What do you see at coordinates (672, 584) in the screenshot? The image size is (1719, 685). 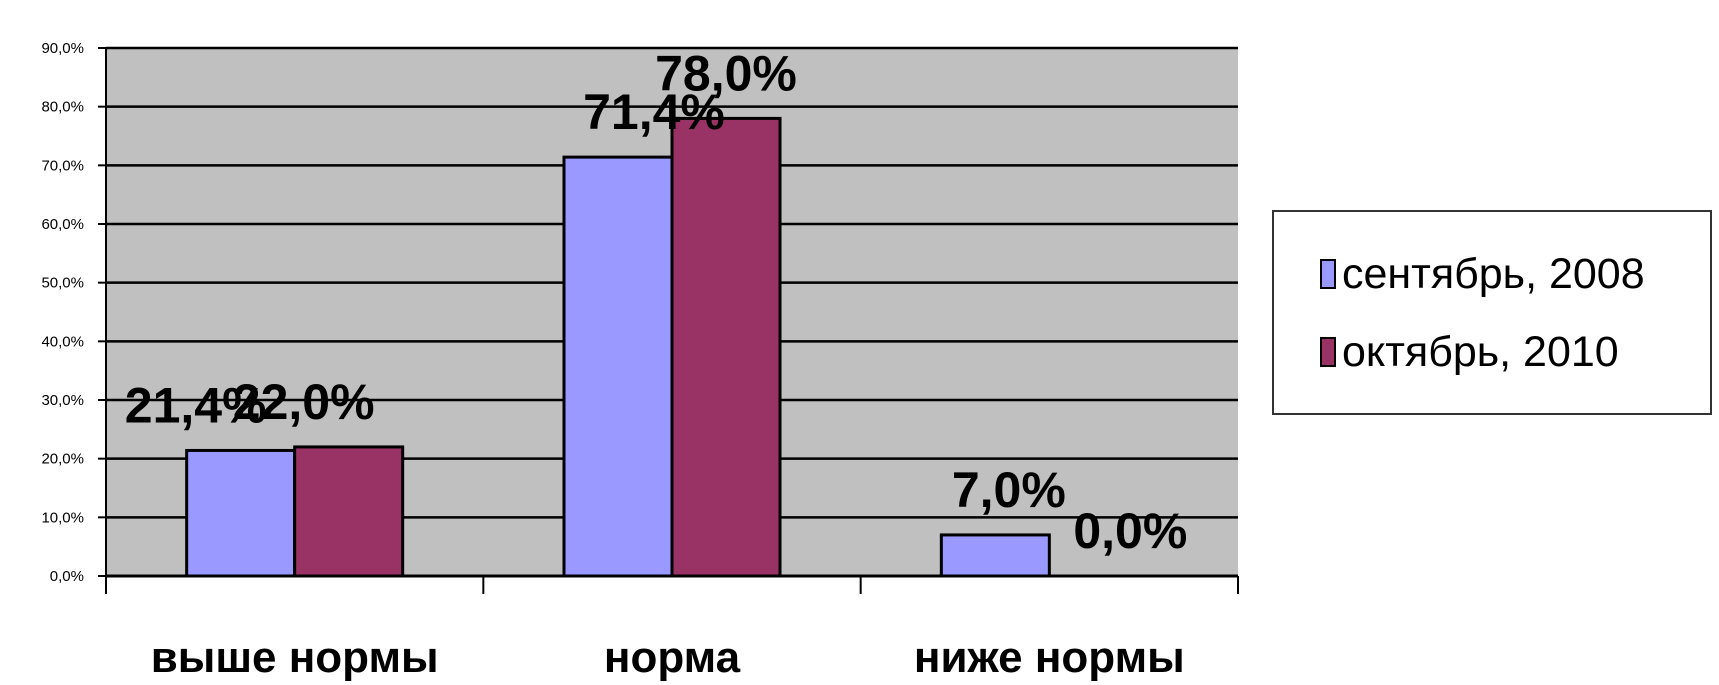 I see `x-axis` at bounding box center [672, 584].